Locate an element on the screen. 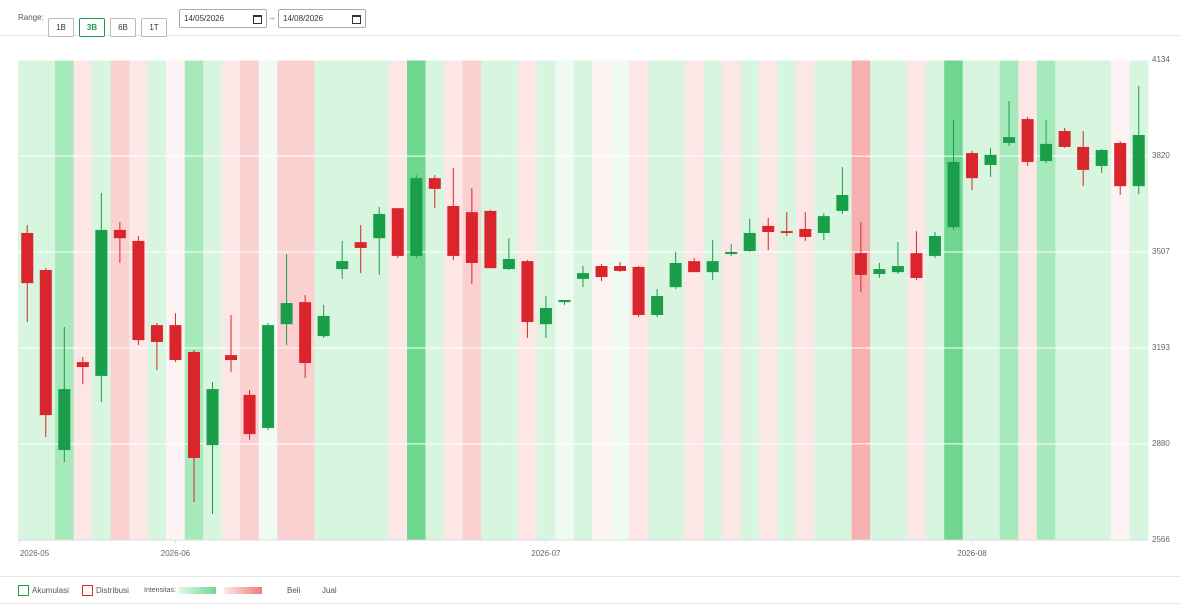 The image size is (1180, 609). toolbar: Range: 1B 3B 6B 1T 14/05/2026 → 14/08/2026 is located at coordinates (590, 18).